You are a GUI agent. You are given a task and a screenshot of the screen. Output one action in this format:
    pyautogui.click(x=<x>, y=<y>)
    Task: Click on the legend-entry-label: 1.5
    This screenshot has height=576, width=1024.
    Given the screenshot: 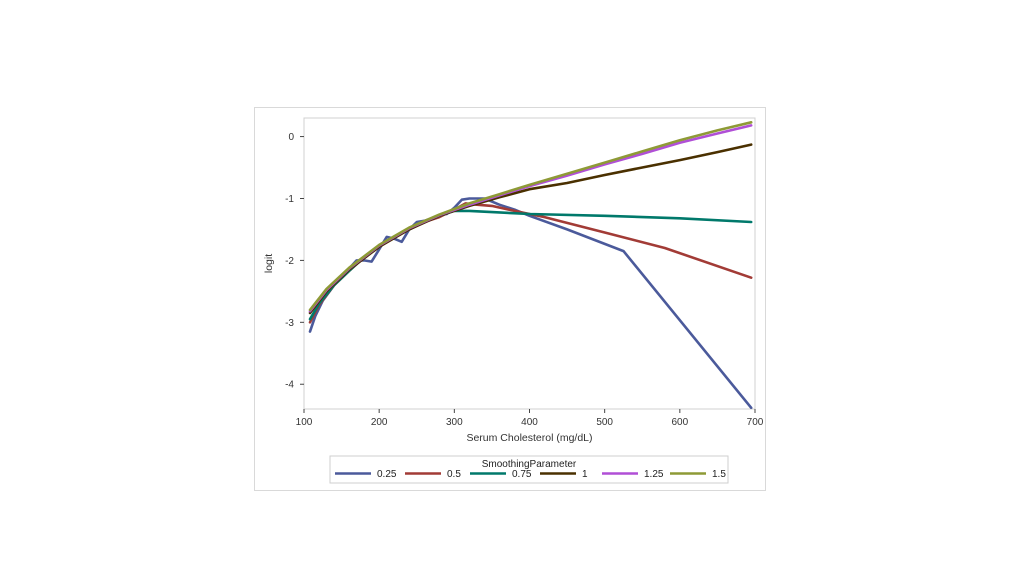 What is the action you would take?
    pyautogui.click(x=719, y=474)
    